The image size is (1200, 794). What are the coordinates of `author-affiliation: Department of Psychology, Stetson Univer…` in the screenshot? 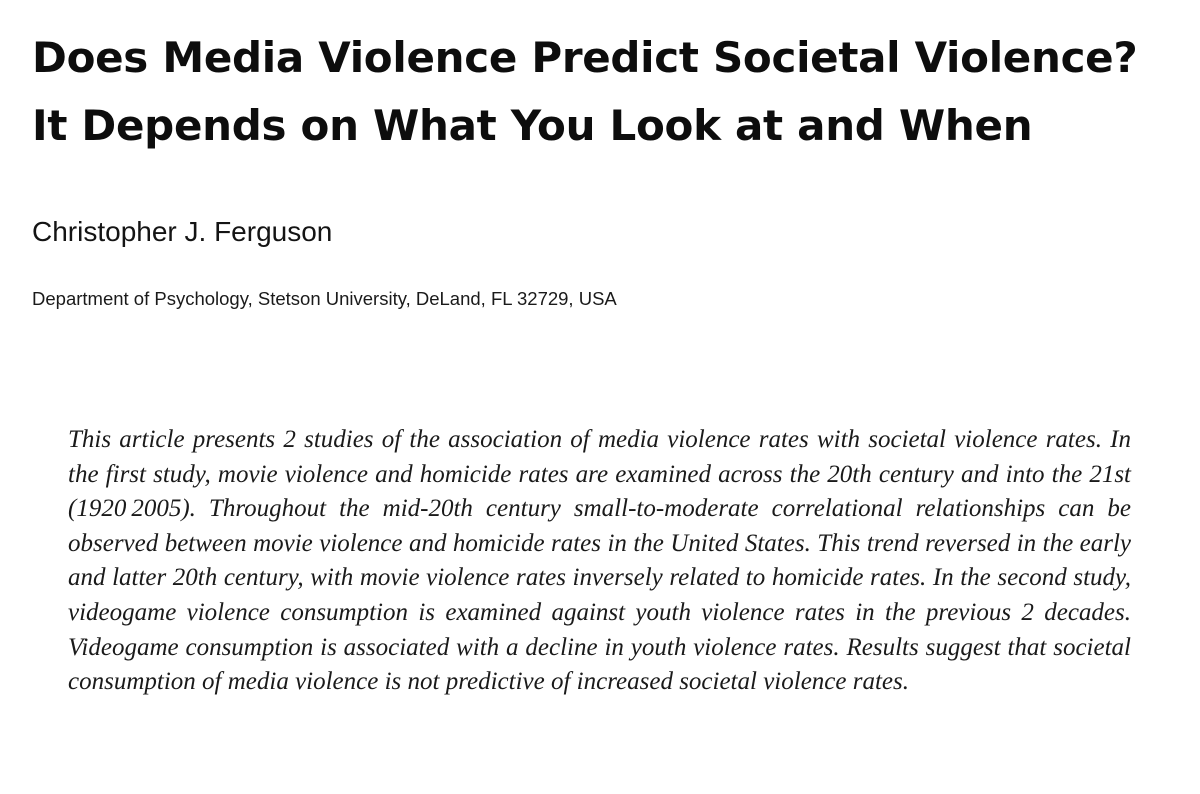 It's located at (324, 298).